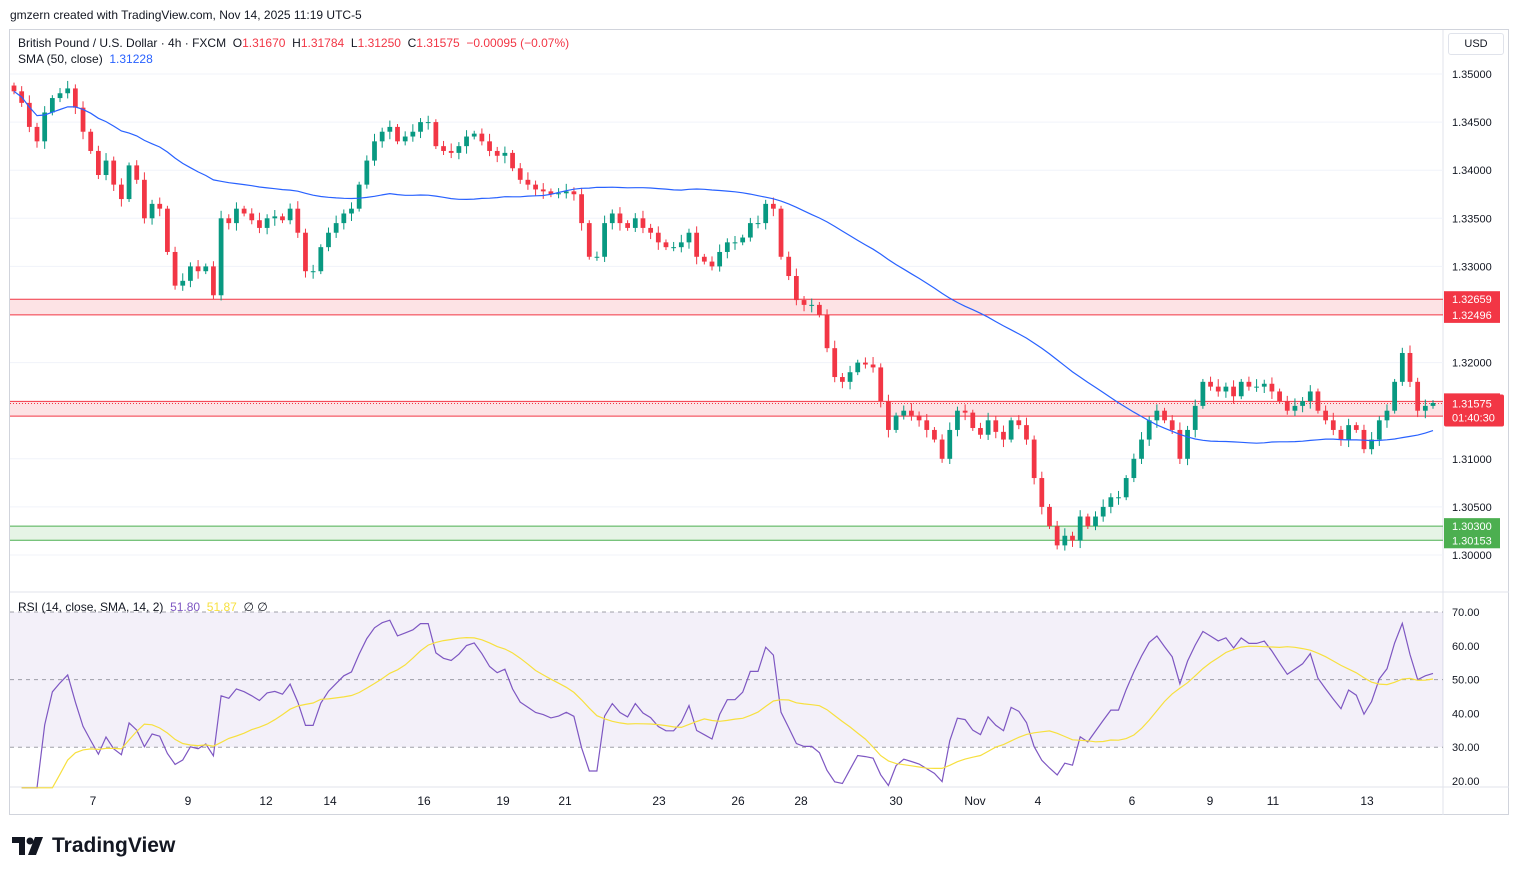 The image size is (1519, 875). Describe the element at coordinates (93, 846) in the screenshot. I see `tradingview-logo: TradingView` at that location.